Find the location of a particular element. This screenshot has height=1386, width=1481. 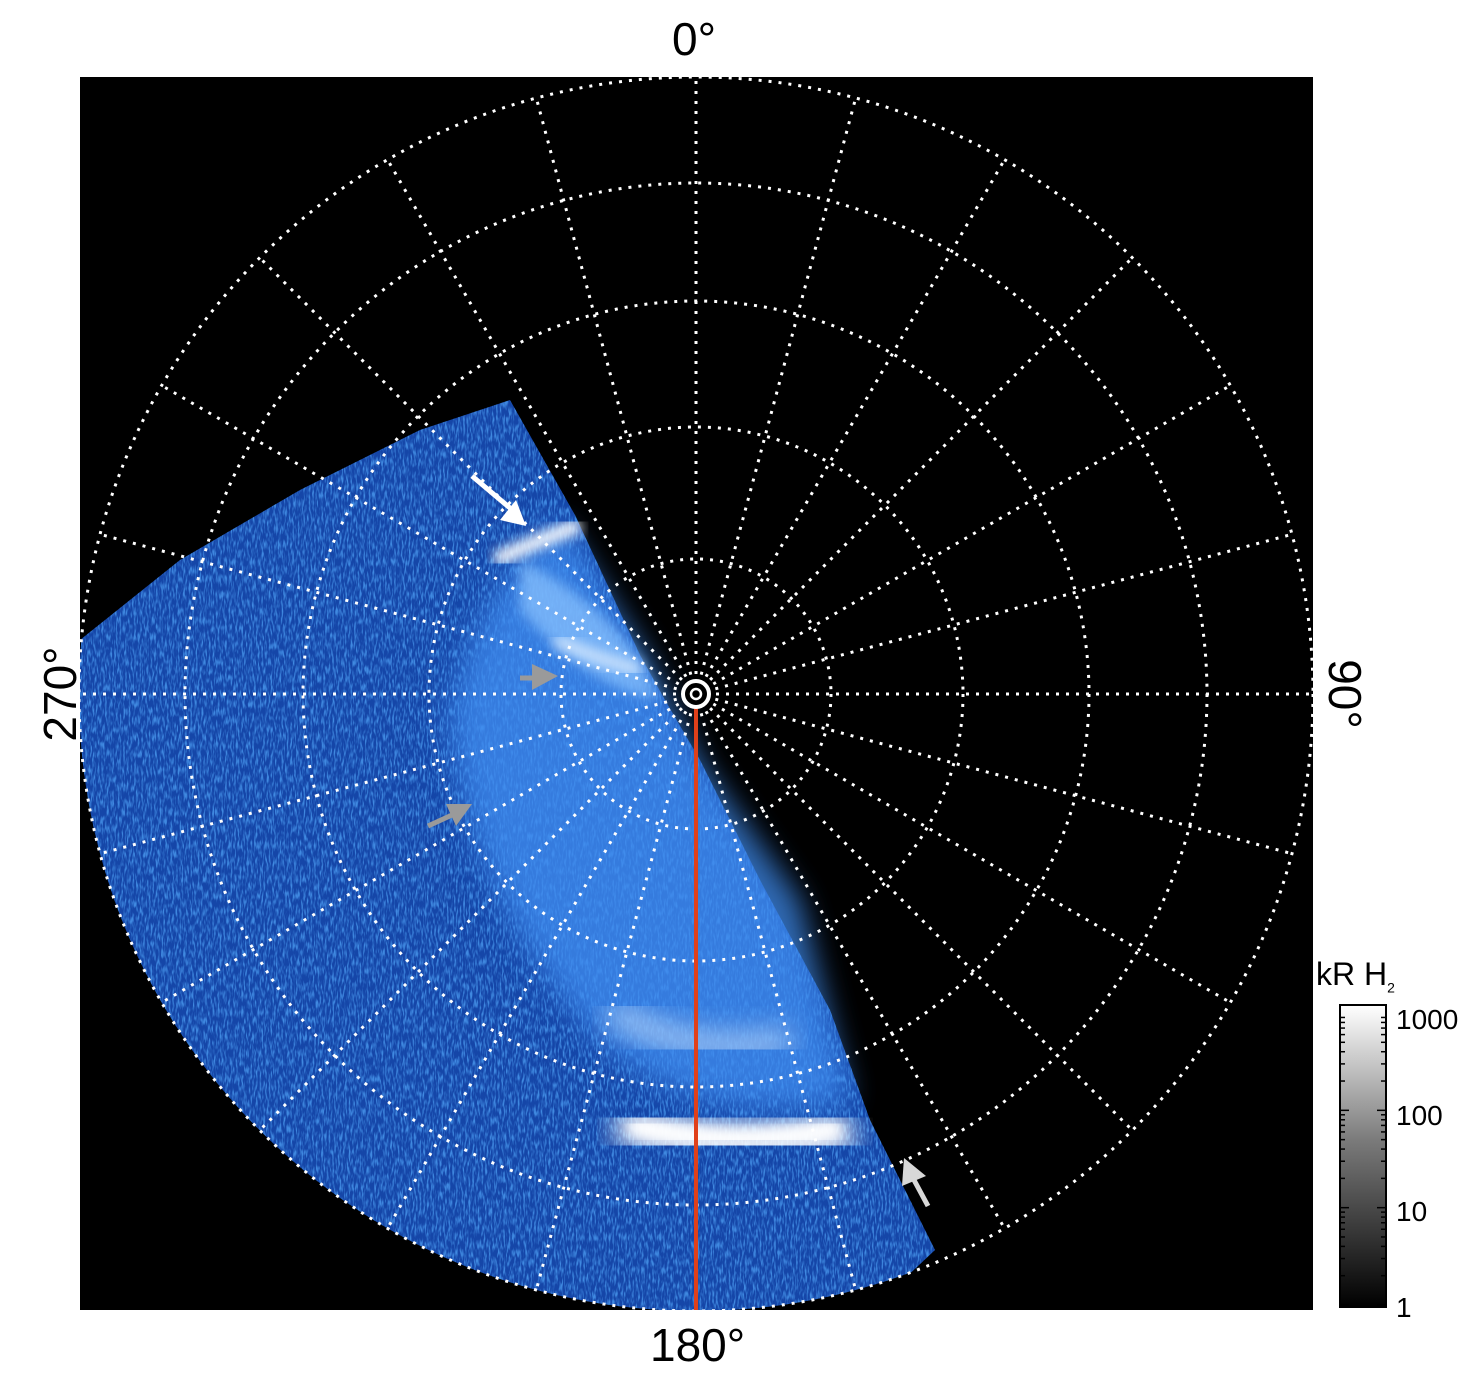

colorbar-tick-1: 1 is located at coordinates (1404, 1307).